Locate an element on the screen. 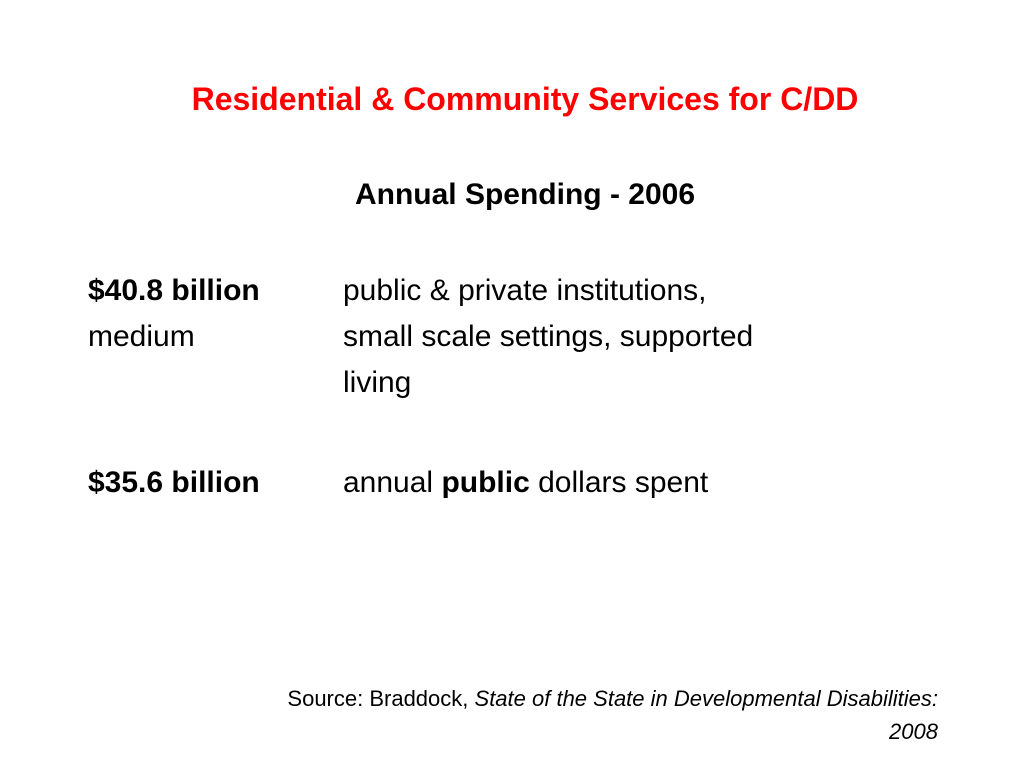 Image resolution: width=1024 pixels, height=768 pixels. description-line: annual public dollars spent is located at coordinates (628, 483).